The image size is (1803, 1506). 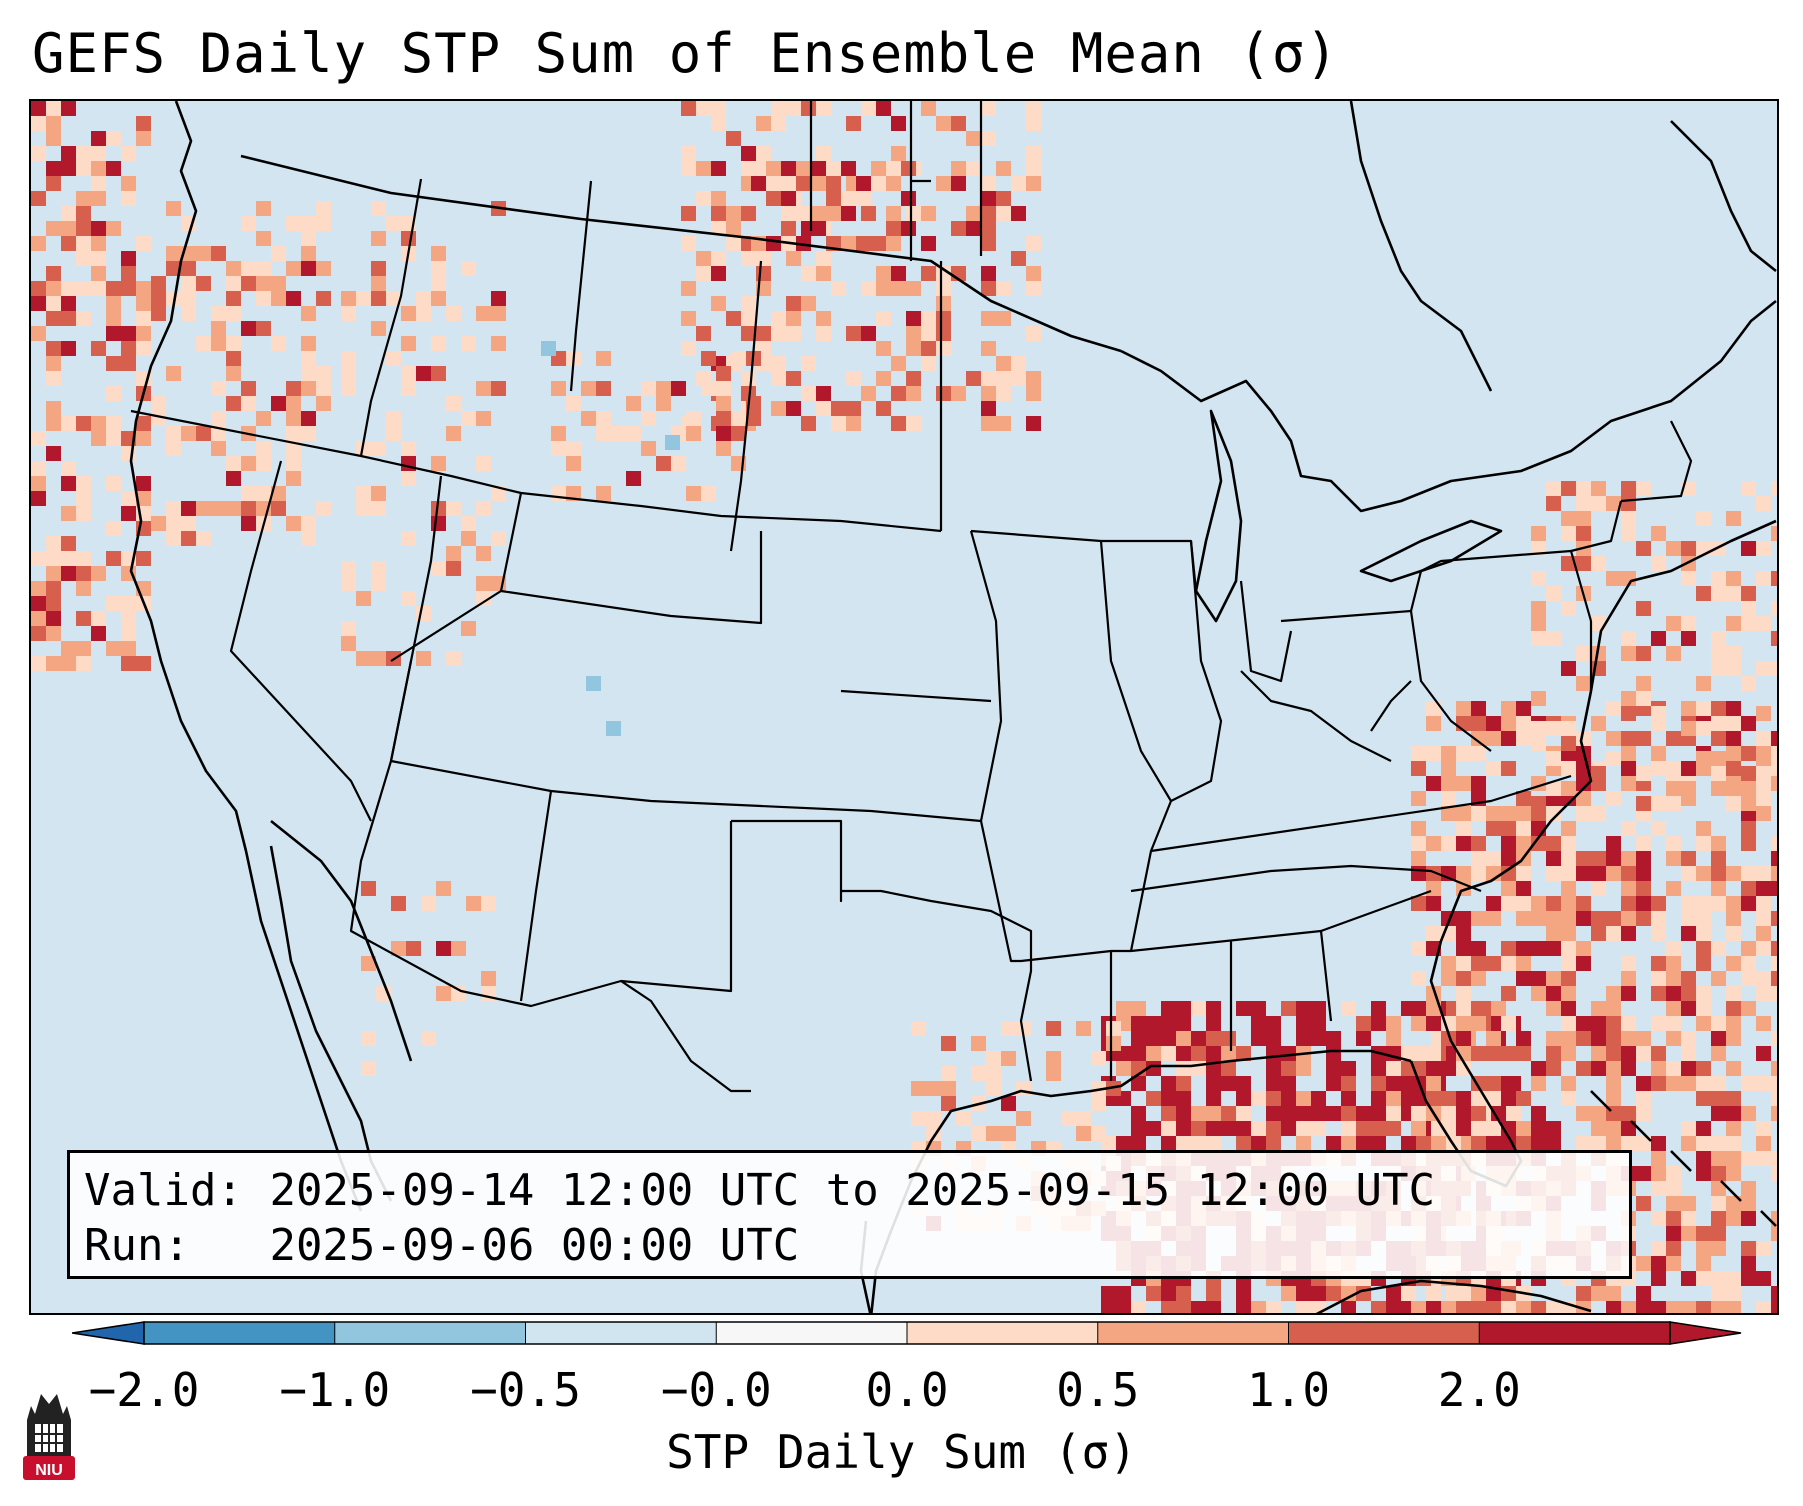 I want to click on colorbar-under-arrow, so click(x=108, y=1333).